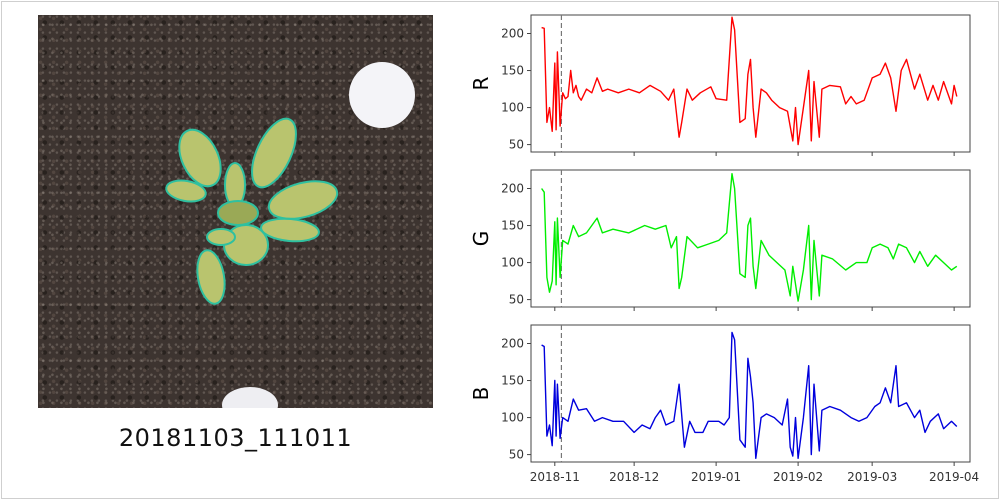  What do you see at coordinates (481, 394) in the screenshot?
I see `y-axis-label: B` at bounding box center [481, 394].